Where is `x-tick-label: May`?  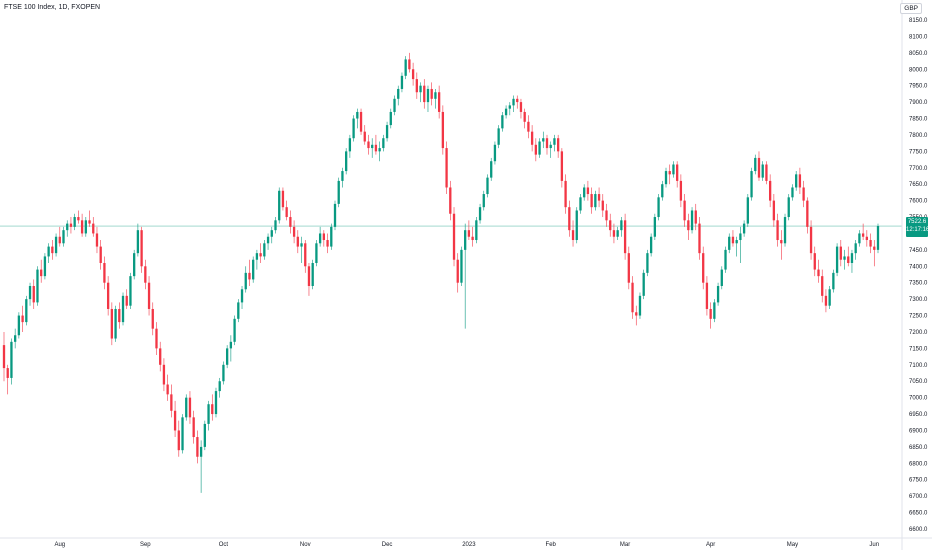
x-tick-label: May is located at coordinates (792, 545).